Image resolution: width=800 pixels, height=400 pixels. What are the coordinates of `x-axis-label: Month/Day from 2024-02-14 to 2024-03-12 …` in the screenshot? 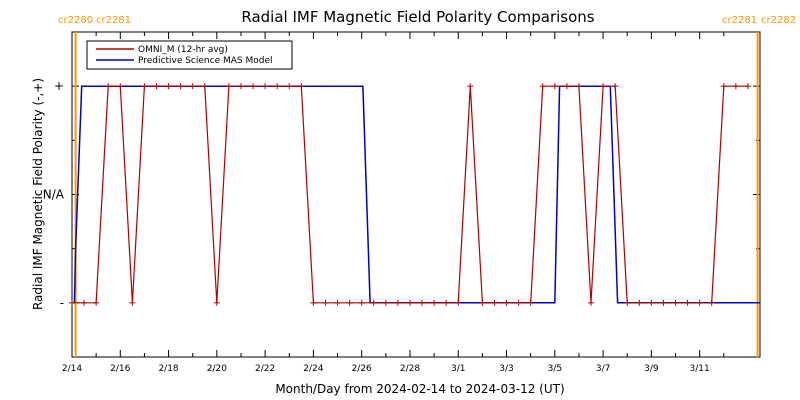 It's located at (419, 389).